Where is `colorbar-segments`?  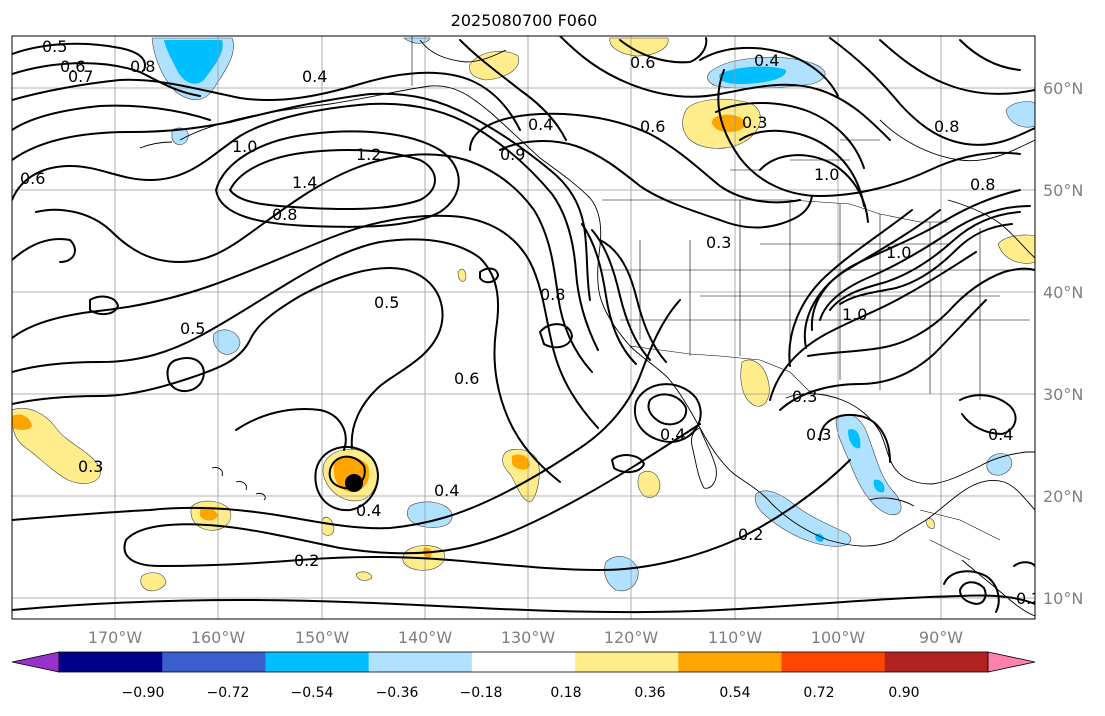 colorbar-segments is located at coordinates (524, 662).